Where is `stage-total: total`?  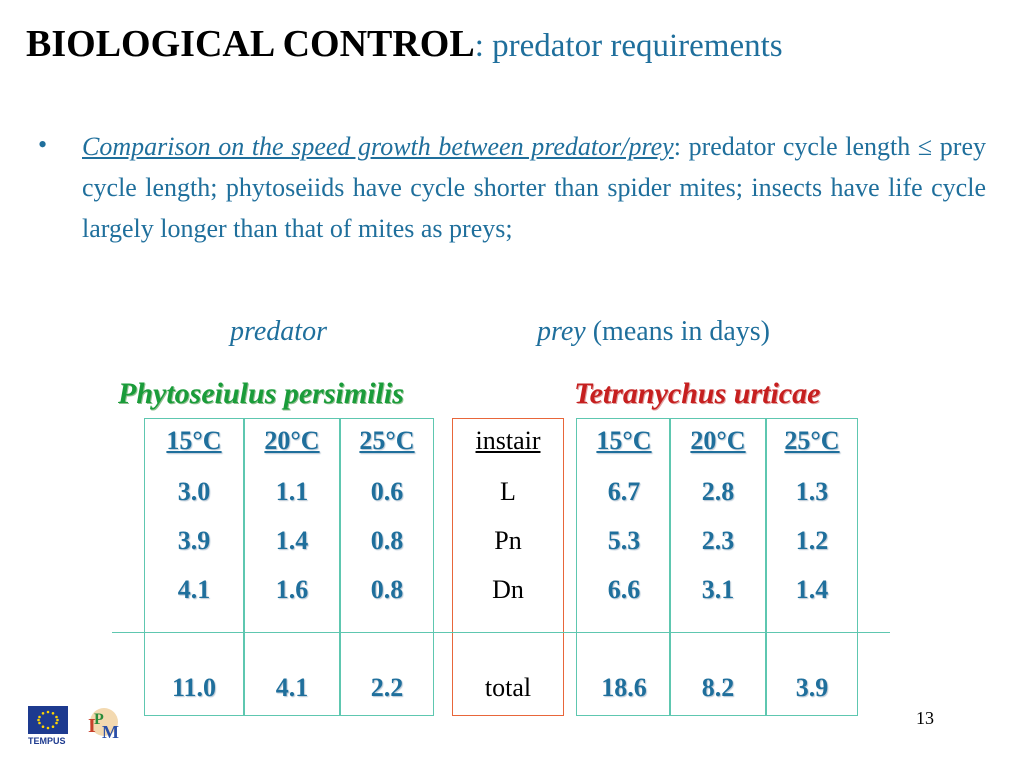 stage-total: total is located at coordinates (508, 687).